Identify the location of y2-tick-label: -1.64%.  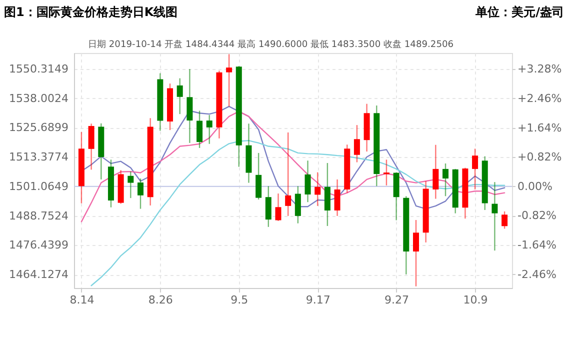
(537, 245).